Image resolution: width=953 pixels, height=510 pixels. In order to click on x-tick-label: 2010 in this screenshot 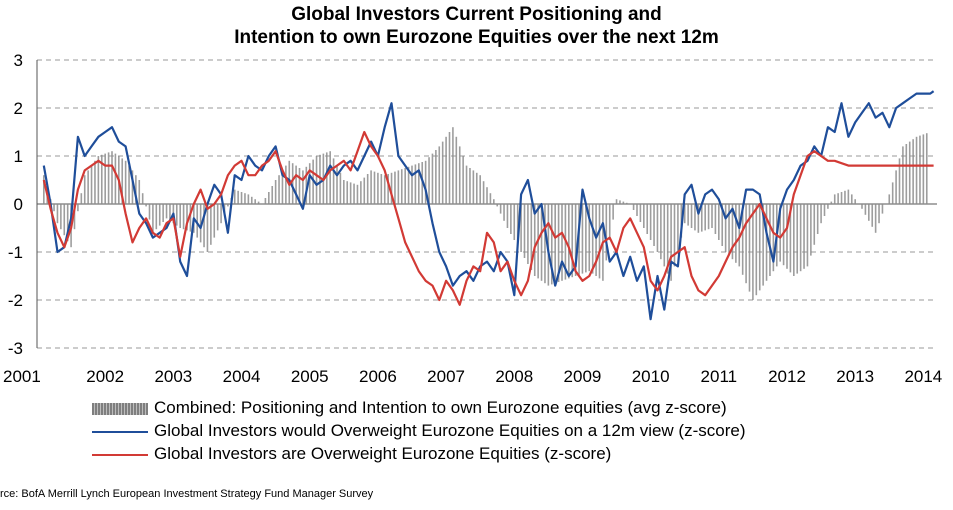, I will do `click(651, 376)`.